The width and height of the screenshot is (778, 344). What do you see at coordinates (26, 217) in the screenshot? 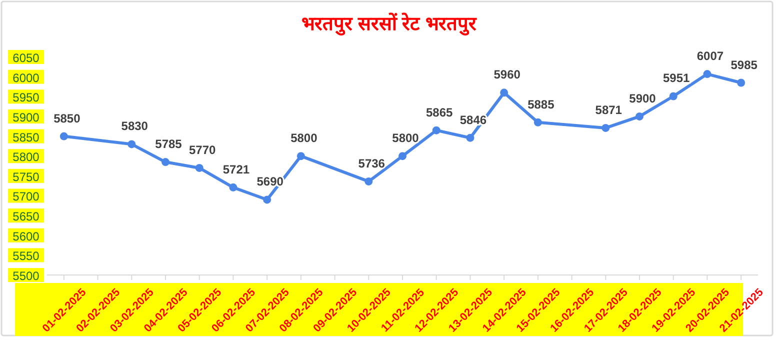
I see `y-tick-label: 5650` at bounding box center [26, 217].